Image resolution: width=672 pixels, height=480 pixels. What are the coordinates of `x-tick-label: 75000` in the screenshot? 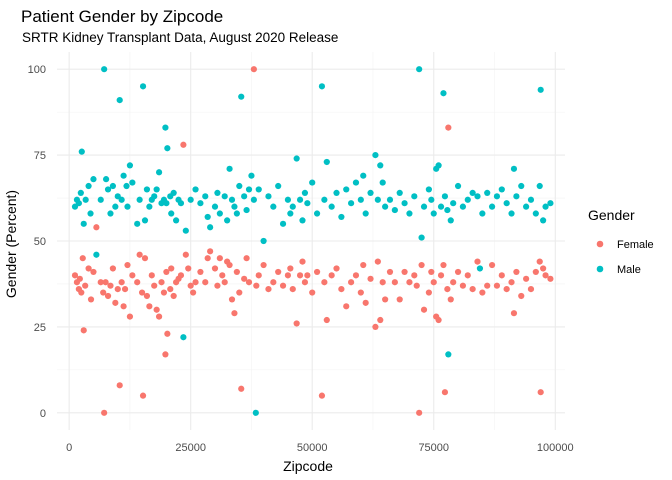 It's located at (433, 448).